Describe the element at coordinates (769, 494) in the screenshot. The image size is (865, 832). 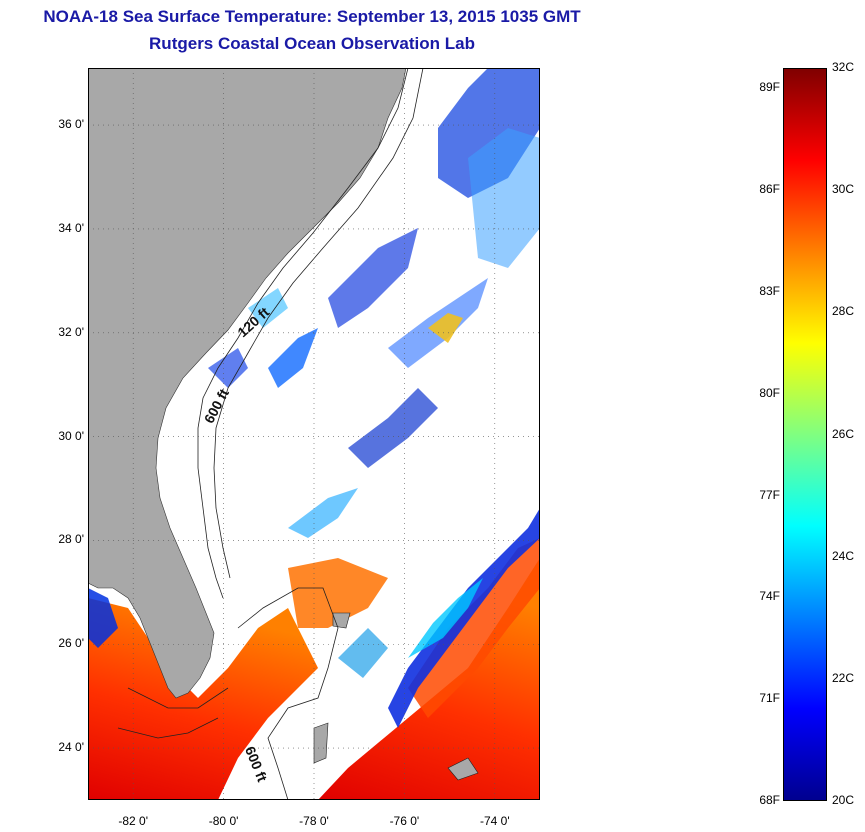
I see `colorbar-fahrenheit-tick: 77F` at that location.